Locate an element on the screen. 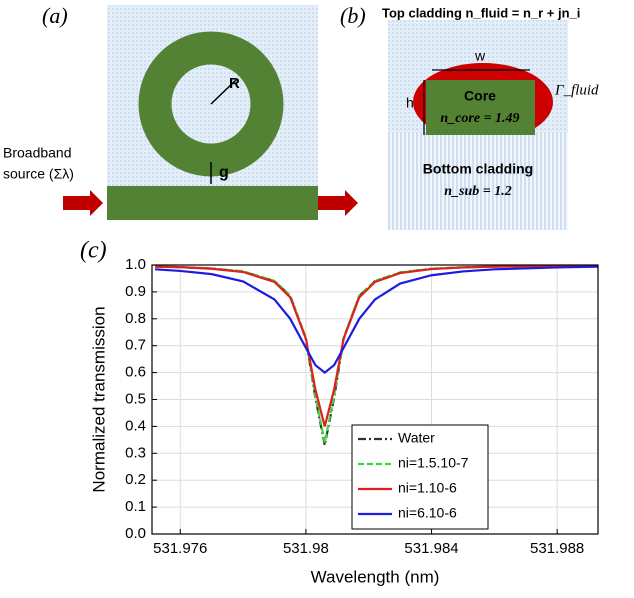 Image resolution: width=634 pixels, height=598 pixels. x-tick-label: 531.984 is located at coordinates (431, 548).